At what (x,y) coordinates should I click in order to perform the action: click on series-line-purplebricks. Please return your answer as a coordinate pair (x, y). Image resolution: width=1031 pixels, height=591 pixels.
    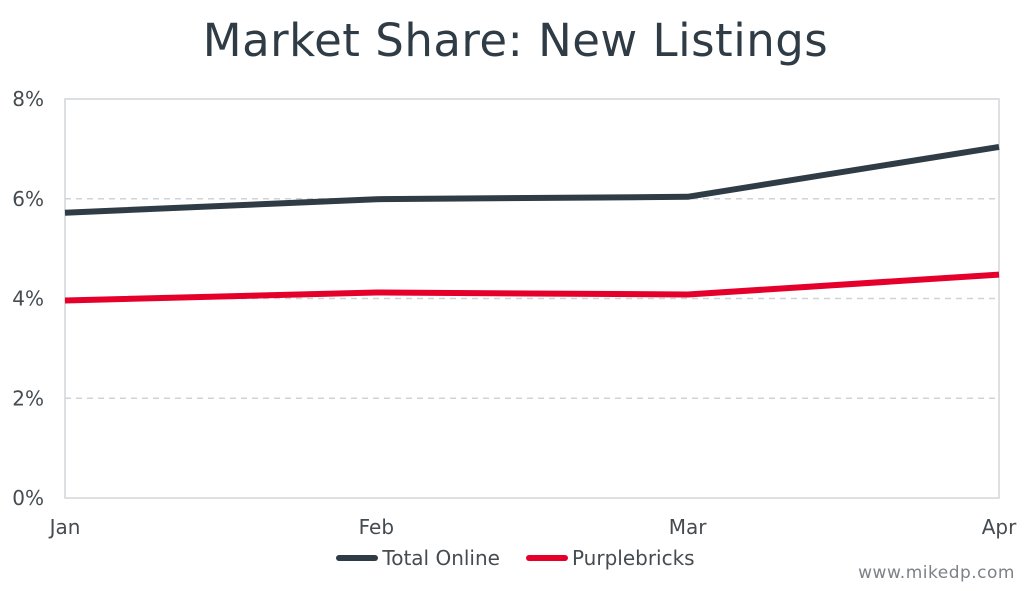
    Looking at the image, I should click on (532, 287).